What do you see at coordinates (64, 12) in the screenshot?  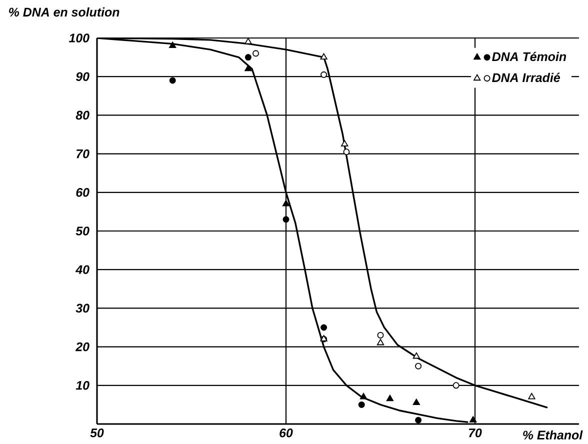 I see `y-axis-title: % DNA en solution` at bounding box center [64, 12].